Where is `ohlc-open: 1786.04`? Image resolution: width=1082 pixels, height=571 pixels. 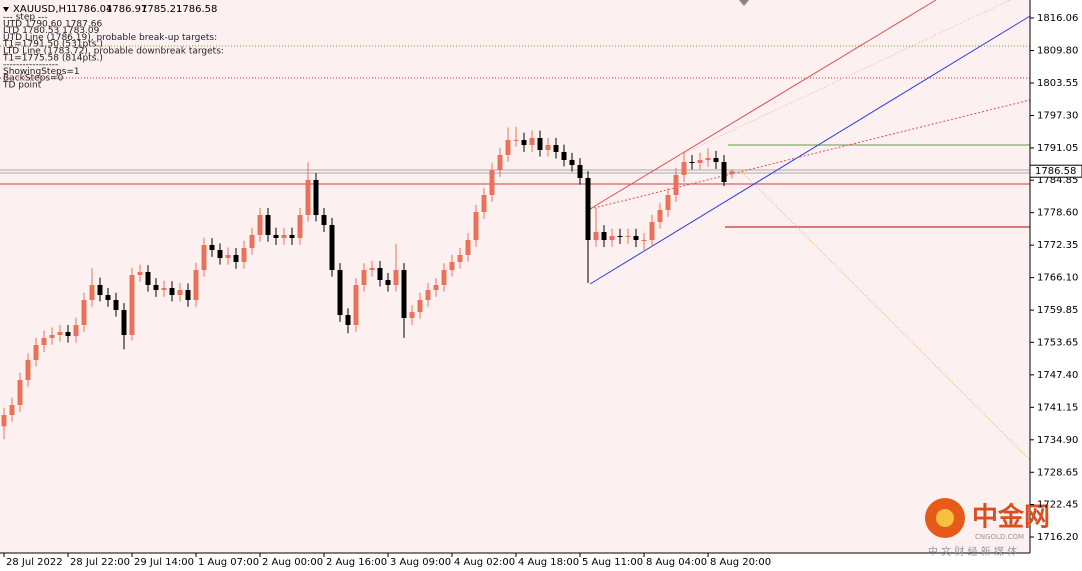
ohlc-open: 1786.04 is located at coordinates (91, 9).